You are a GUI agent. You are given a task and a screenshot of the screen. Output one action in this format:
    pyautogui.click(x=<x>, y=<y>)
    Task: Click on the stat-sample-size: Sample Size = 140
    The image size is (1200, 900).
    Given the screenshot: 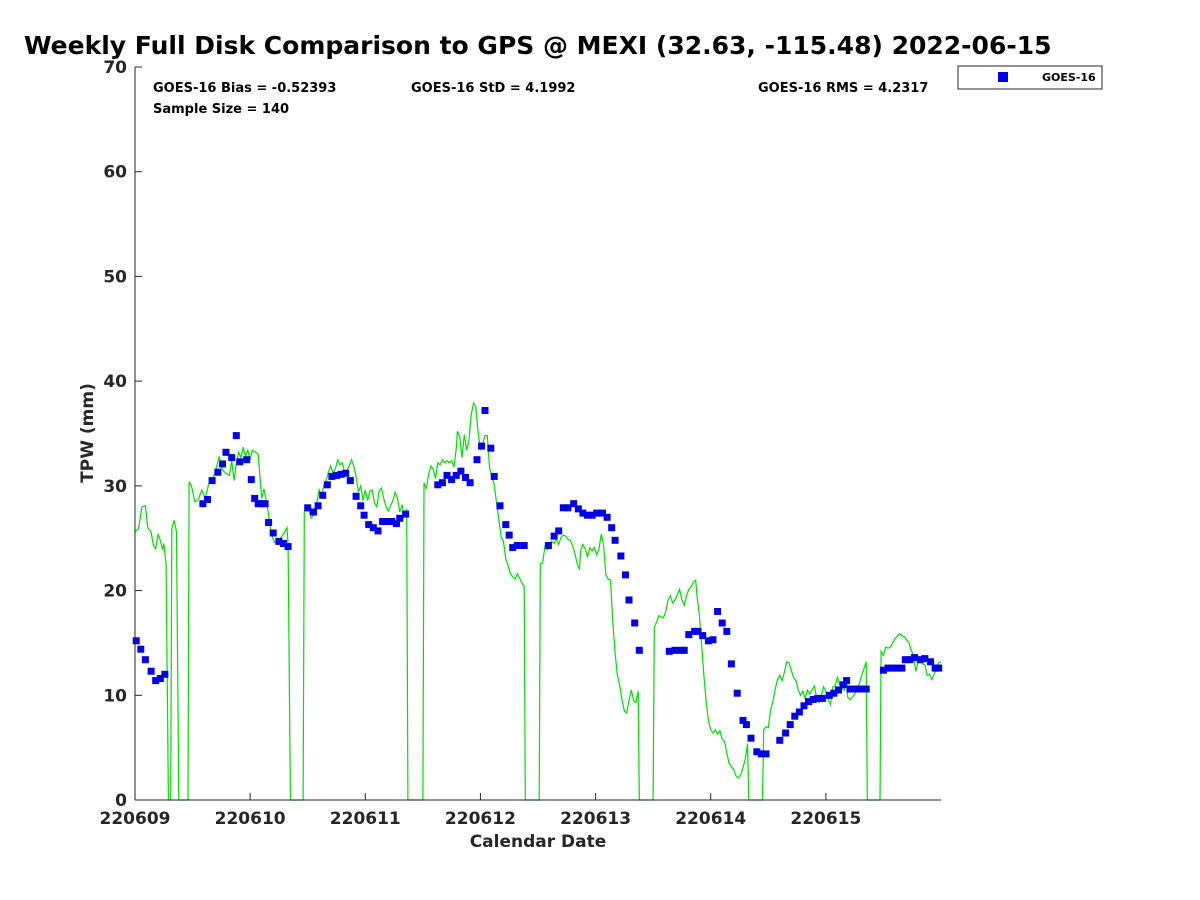 What is the action you would take?
    pyautogui.click(x=221, y=109)
    